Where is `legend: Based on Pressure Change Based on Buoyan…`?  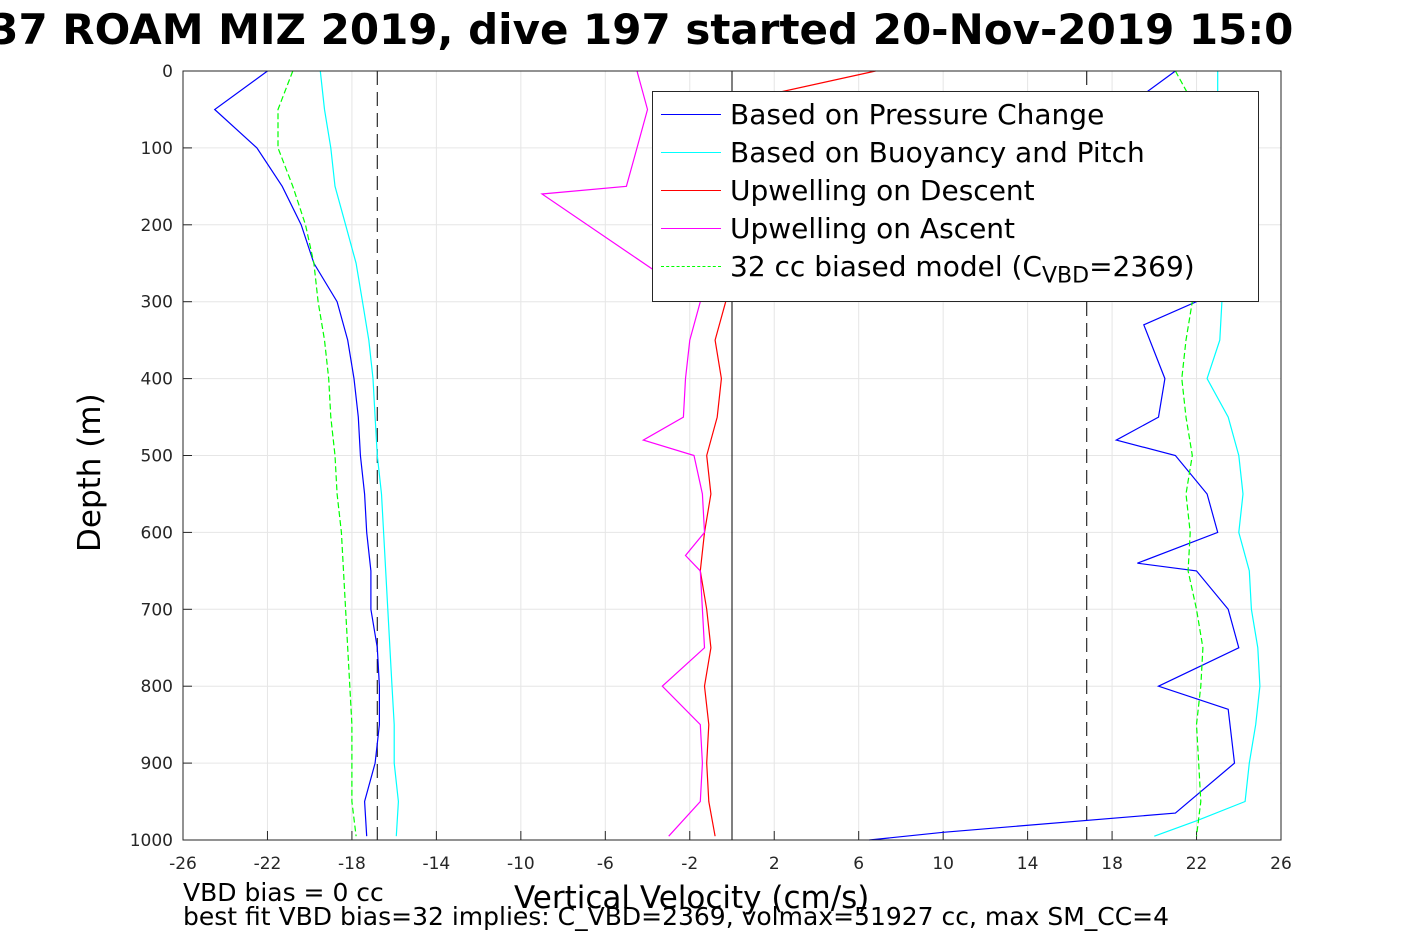 legend: Based on Pressure Change Based on Buoyan… is located at coordinates (955, 196).